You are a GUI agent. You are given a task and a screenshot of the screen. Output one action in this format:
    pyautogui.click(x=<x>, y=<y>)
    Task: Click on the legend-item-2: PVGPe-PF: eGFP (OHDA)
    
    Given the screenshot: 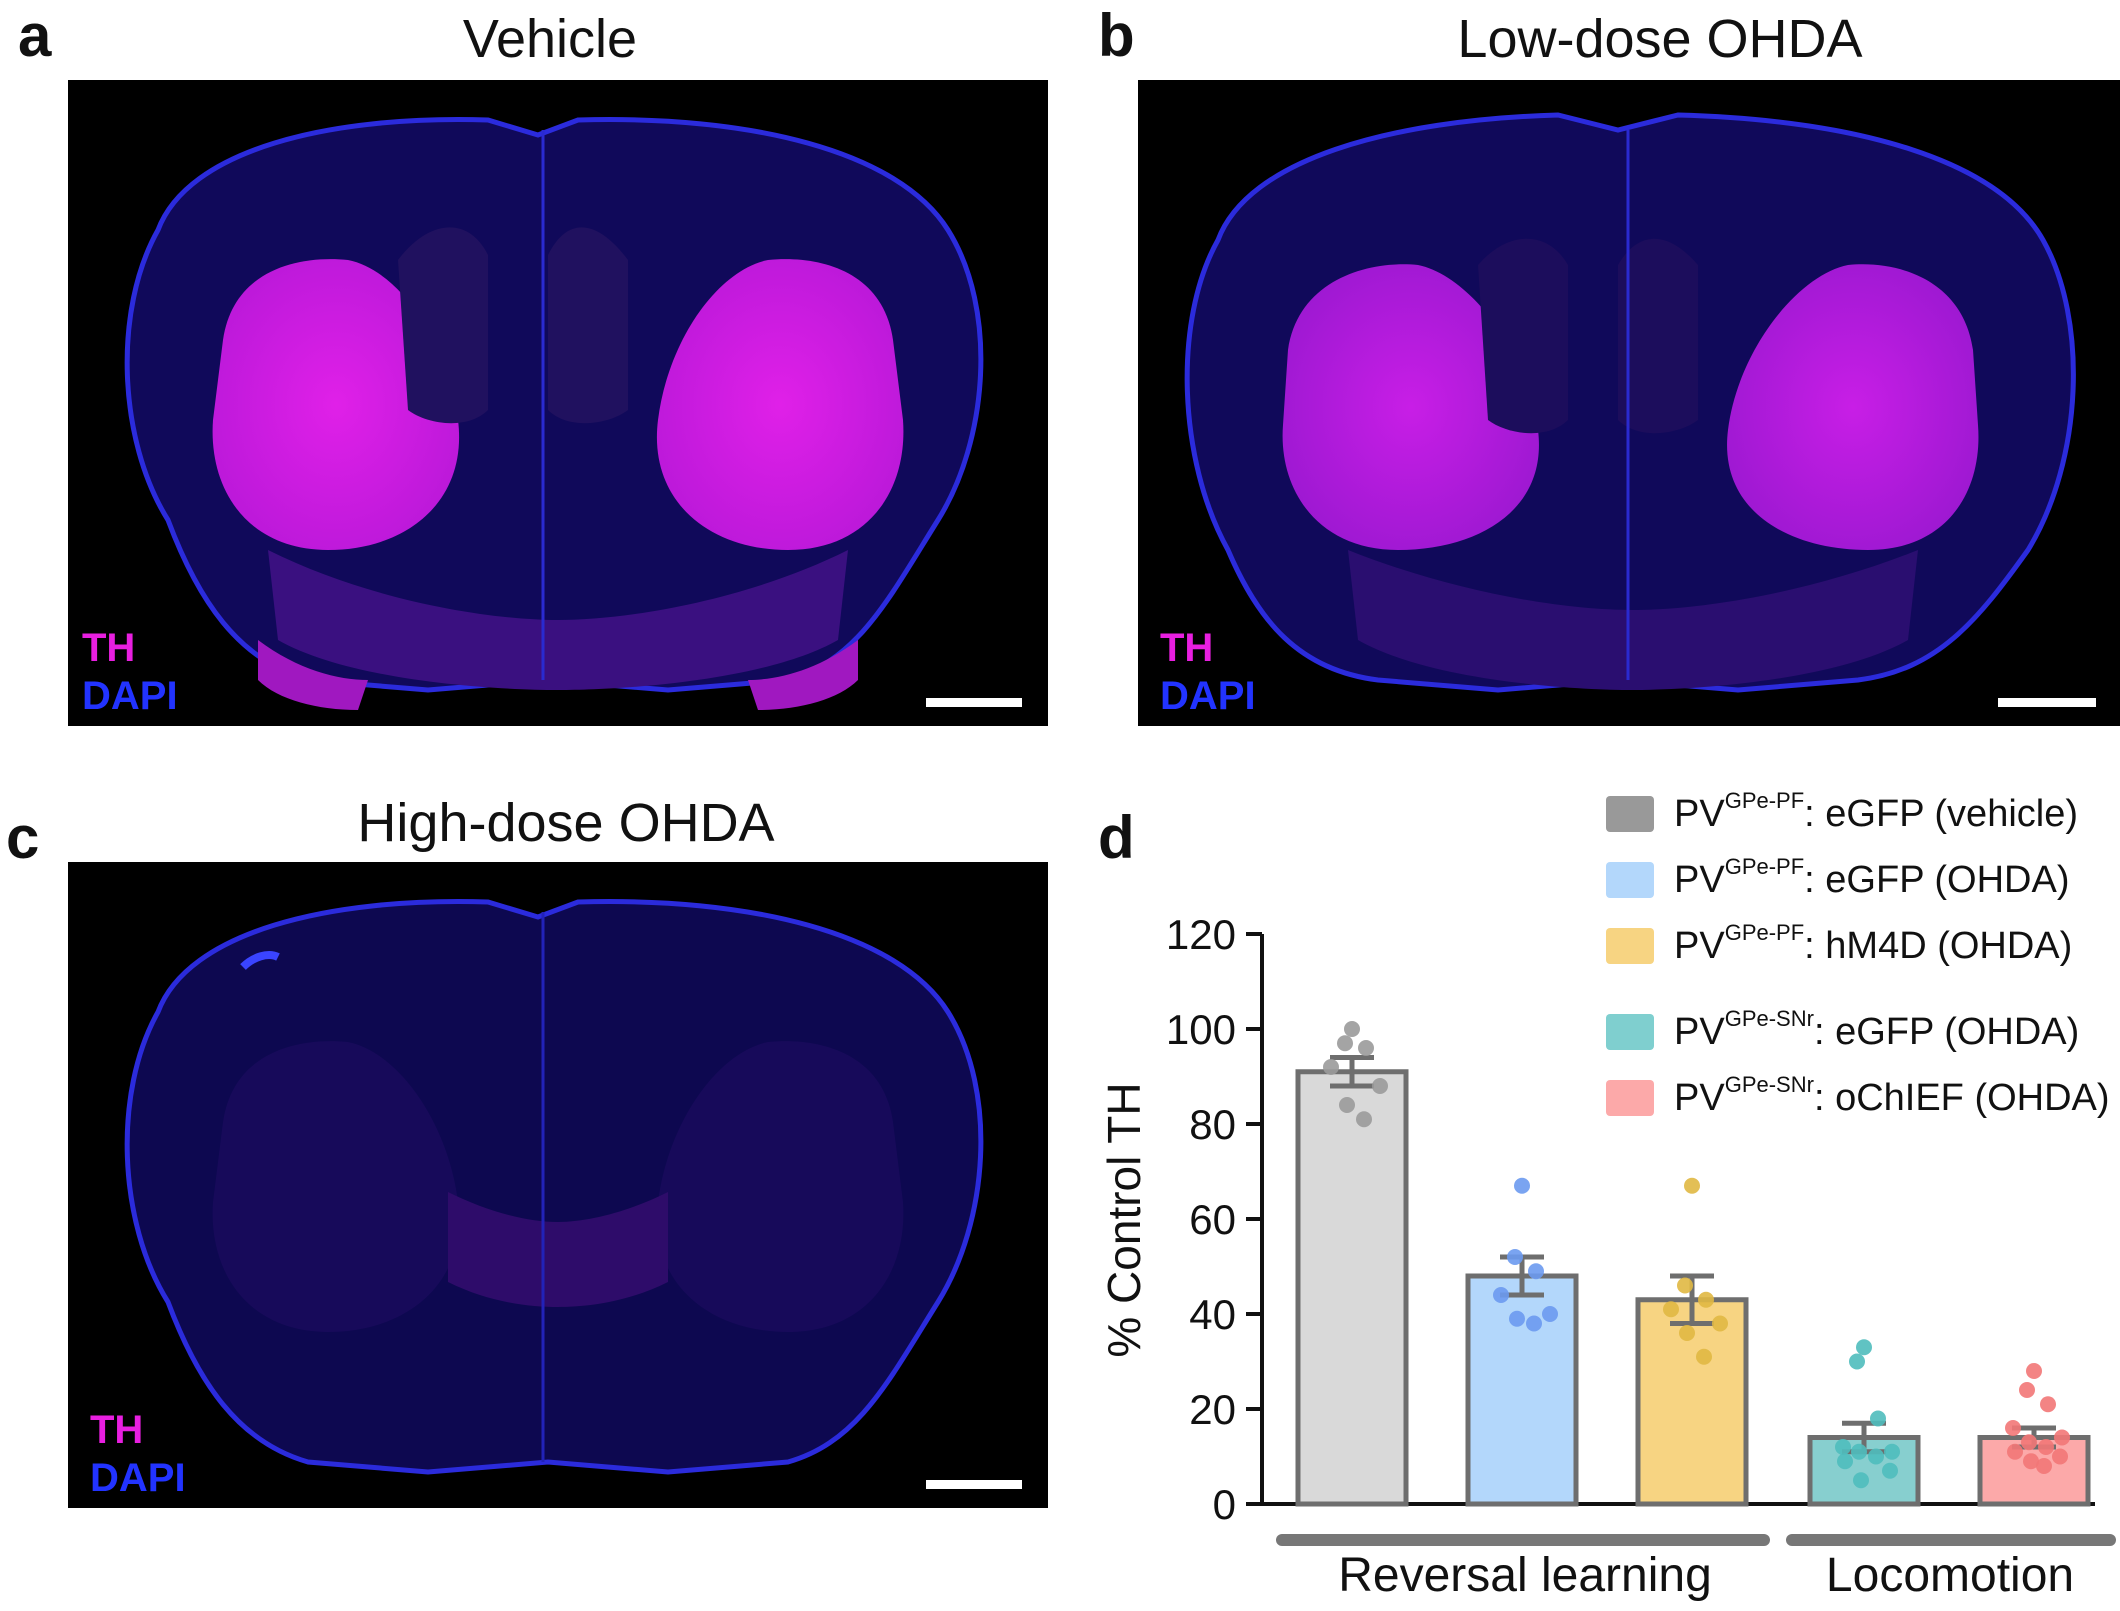 What is the action you would take?
    pyautogui.click(x=1838, y=879)
    